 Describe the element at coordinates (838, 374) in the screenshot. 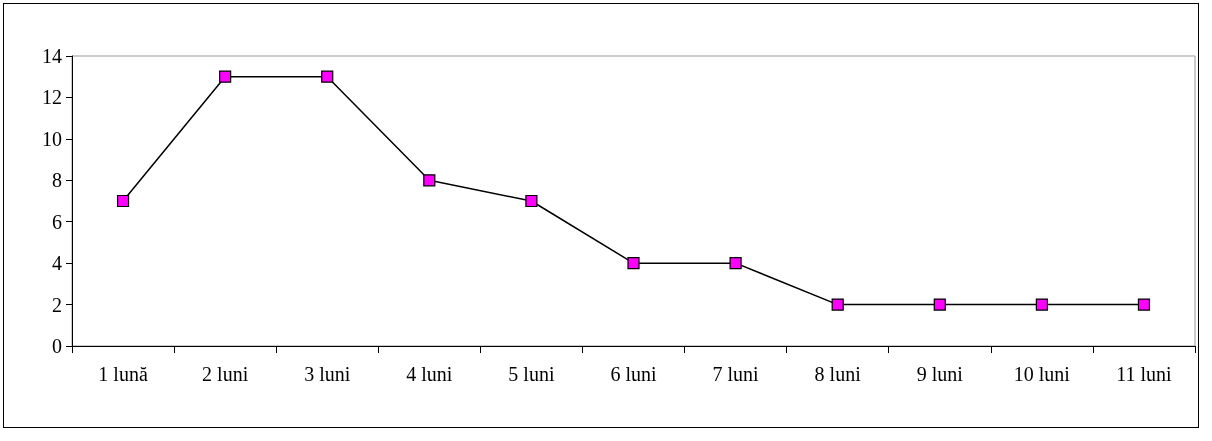

I see `x-tick-label: 8 luni` at that location.